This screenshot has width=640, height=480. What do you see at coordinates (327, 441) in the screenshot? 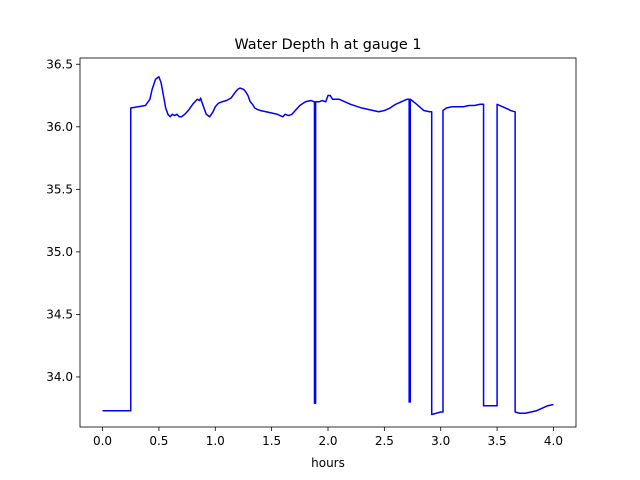
I see `x-tick-label: 2.0` at bounding box center [327, 441].